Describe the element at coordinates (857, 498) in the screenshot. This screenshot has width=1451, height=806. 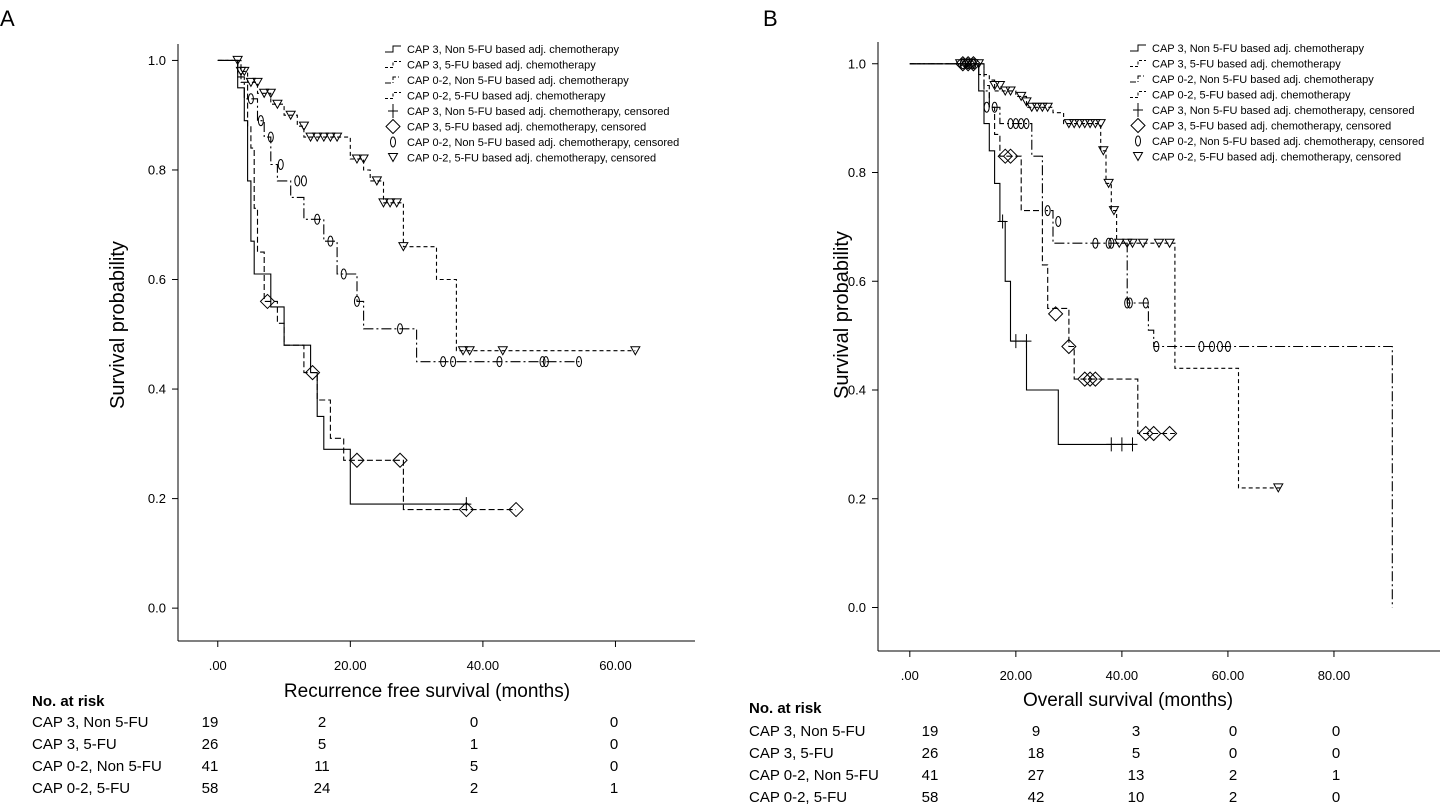
I see `panel-b-y-tick-label: 0.2` at that location.